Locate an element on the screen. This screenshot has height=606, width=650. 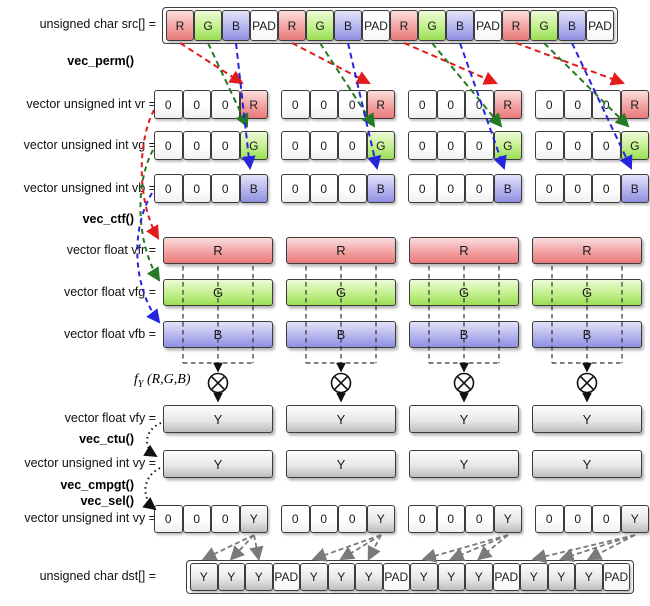
label-vy: vector unsigned int vy = is located at coordinates (90, 463).